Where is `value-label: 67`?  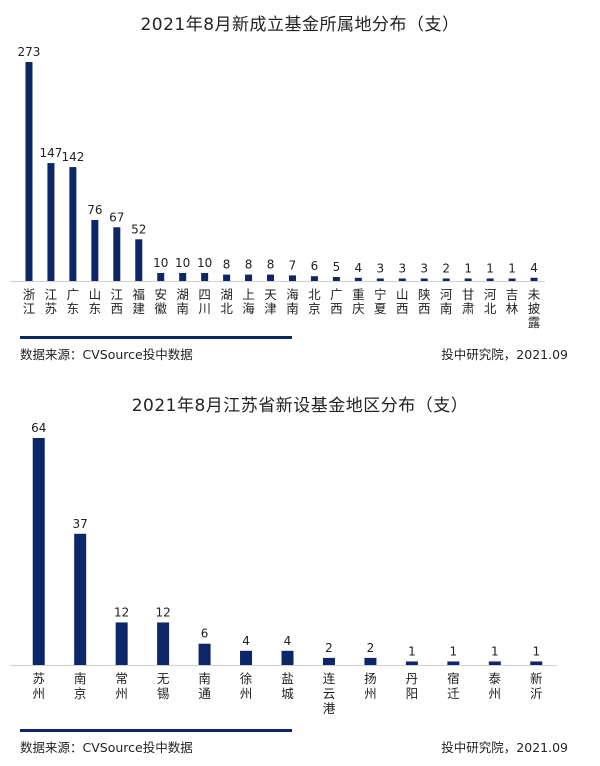
value-label: 67 is located at coordinates (116, 217).